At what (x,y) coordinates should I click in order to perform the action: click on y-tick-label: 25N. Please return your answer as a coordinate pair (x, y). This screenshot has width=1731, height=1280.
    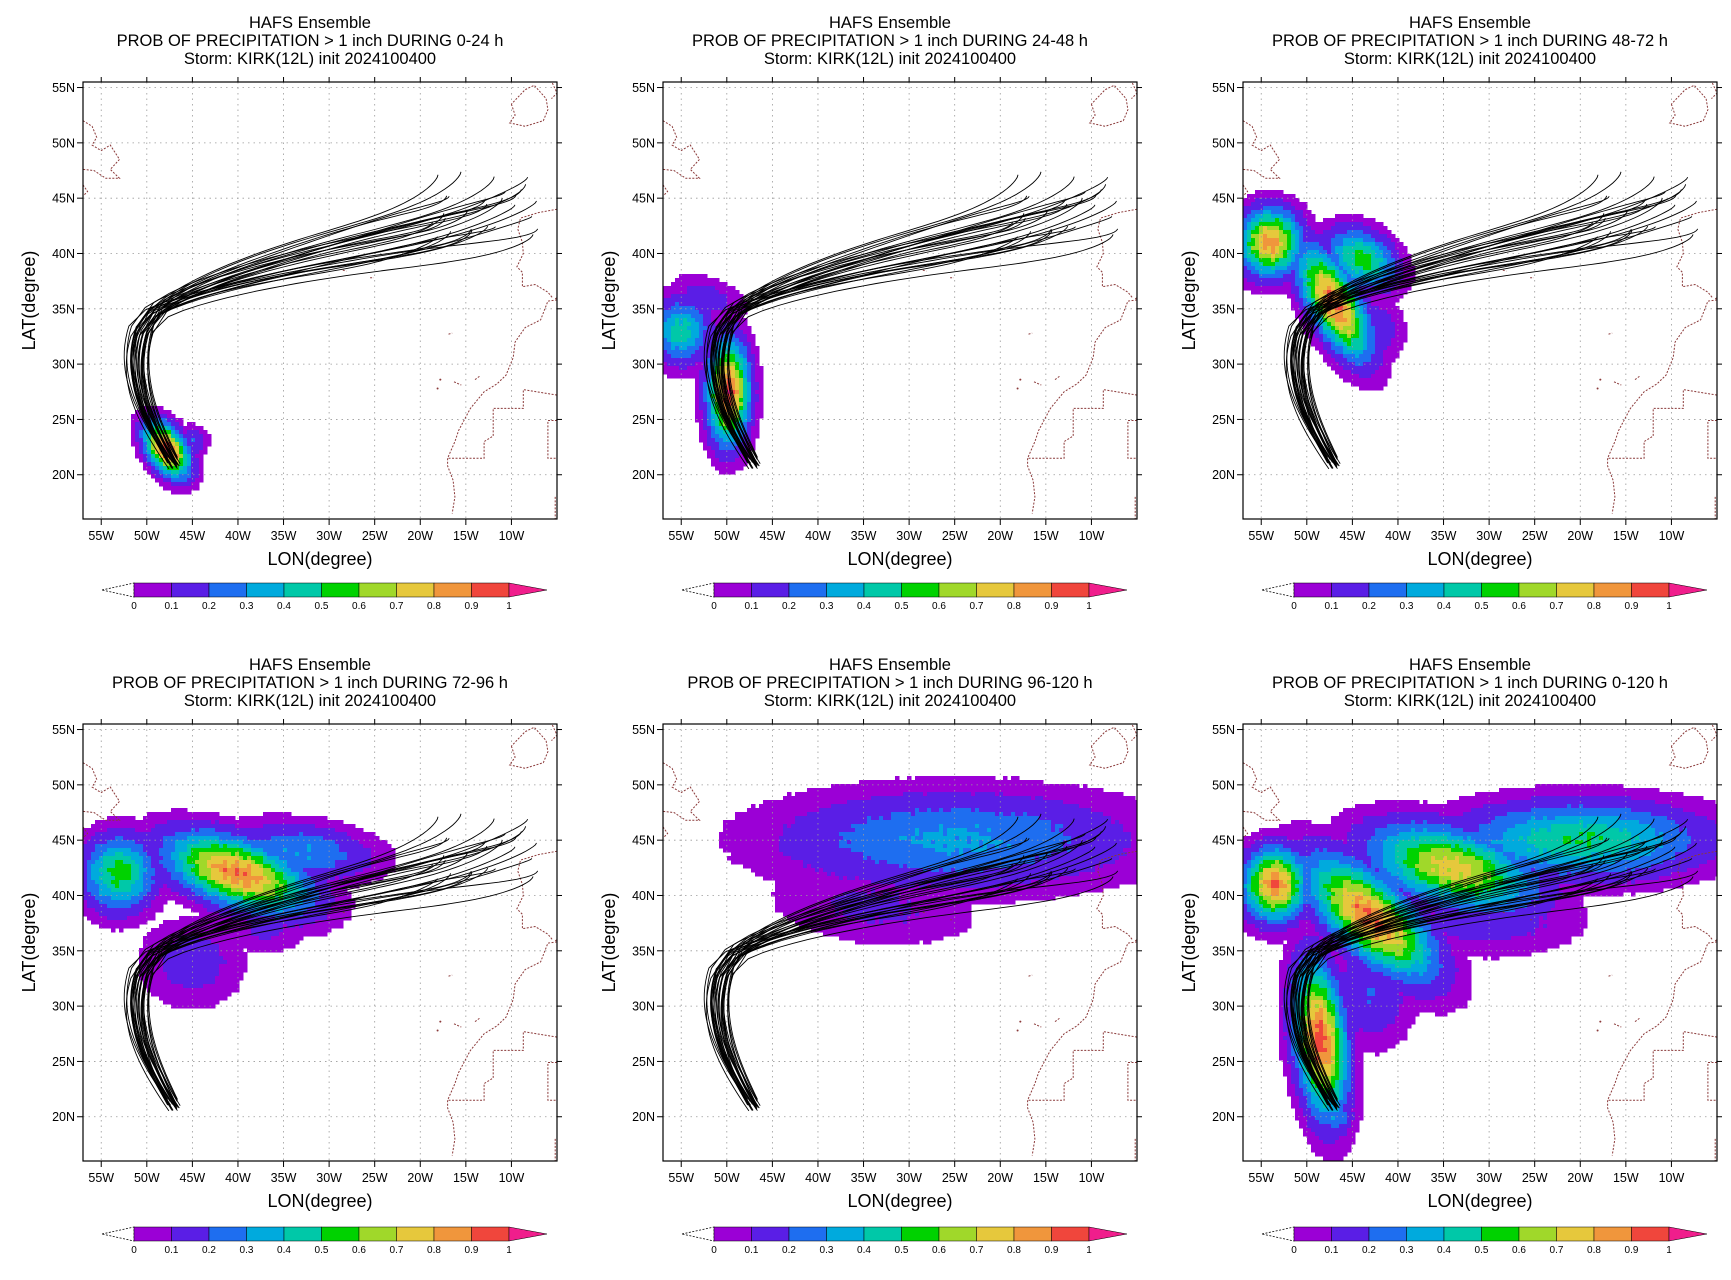
    Looking at the image, I should click on (1223, 420).